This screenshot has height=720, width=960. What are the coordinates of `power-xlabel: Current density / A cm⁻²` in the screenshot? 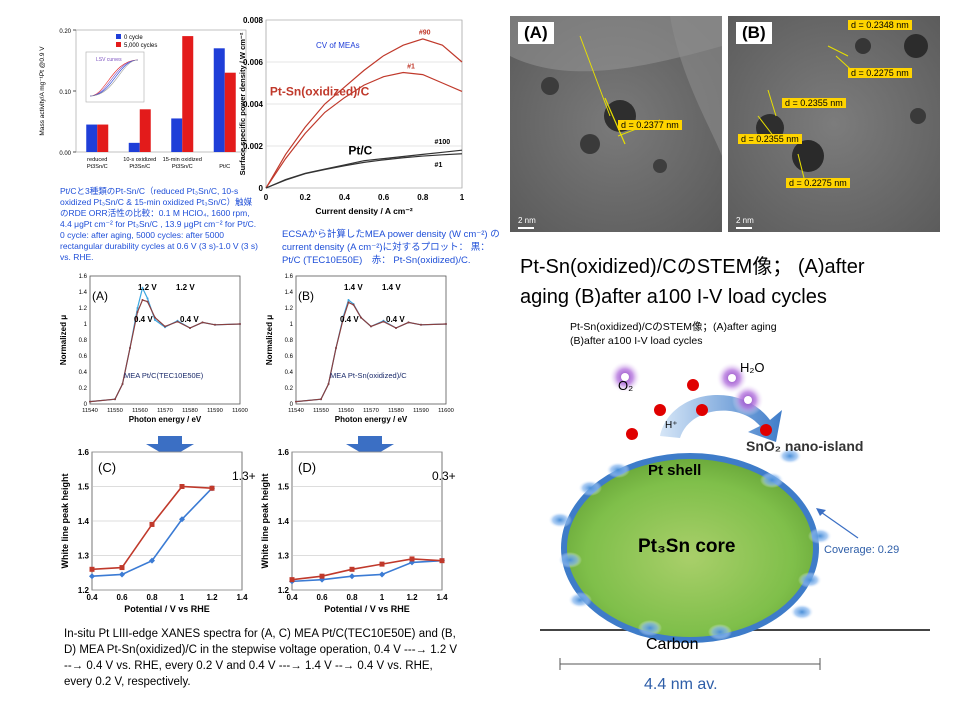 It's located at (364, 211).